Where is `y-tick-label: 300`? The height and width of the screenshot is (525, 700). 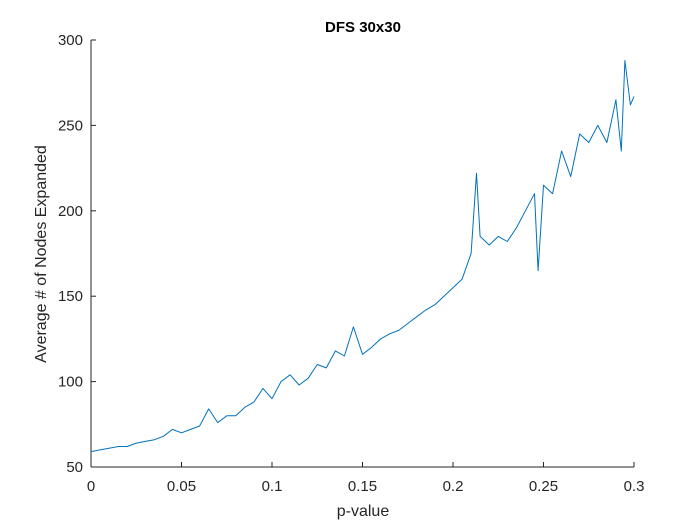
y-tick-label: 300 is located at coordinates (70, 40).